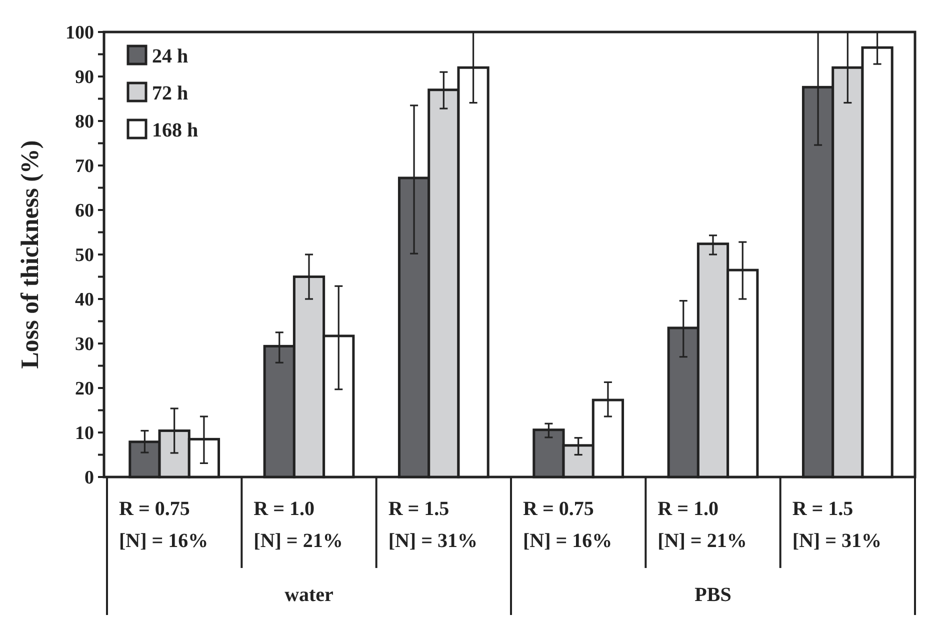  I want to click on legend-label: 72 h, so click(170, 93).